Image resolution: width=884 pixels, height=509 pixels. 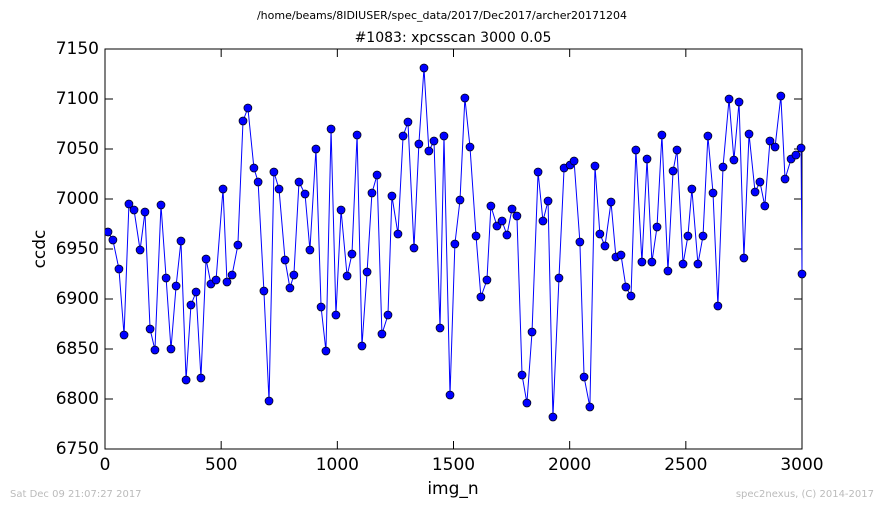 I want to click on y-tick-label: 6900, so click(x=77, y=299).